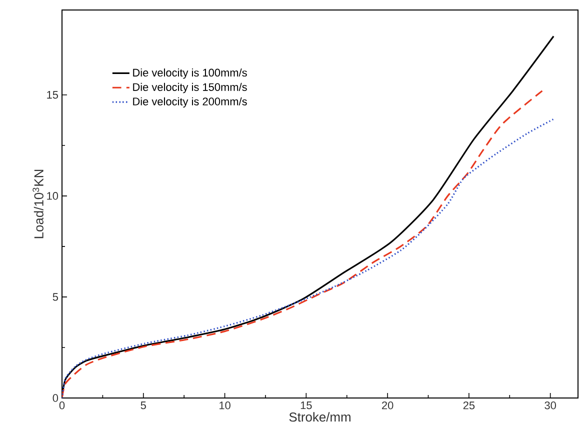 This screenshot has width=581, height=443. Describe the element at coordinates (306, 406) in the screenshot. I see `x-tick-label: 15` at that location.